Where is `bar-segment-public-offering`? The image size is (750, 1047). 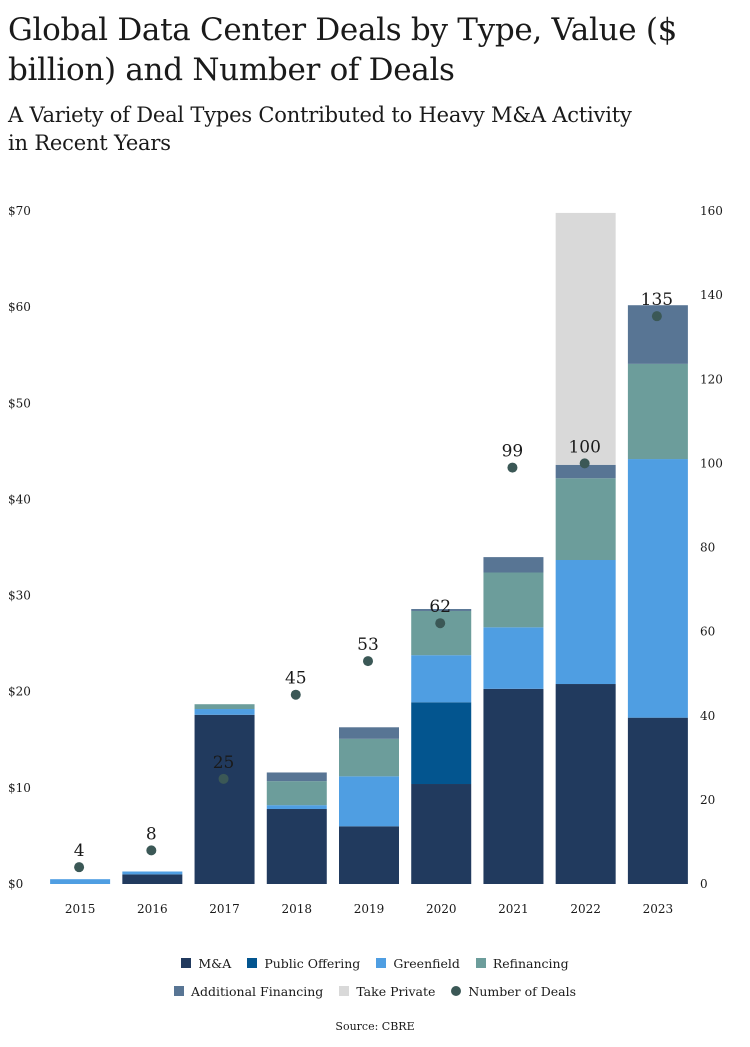
bar-segment-public-offering is located at coordinates (441, 743).